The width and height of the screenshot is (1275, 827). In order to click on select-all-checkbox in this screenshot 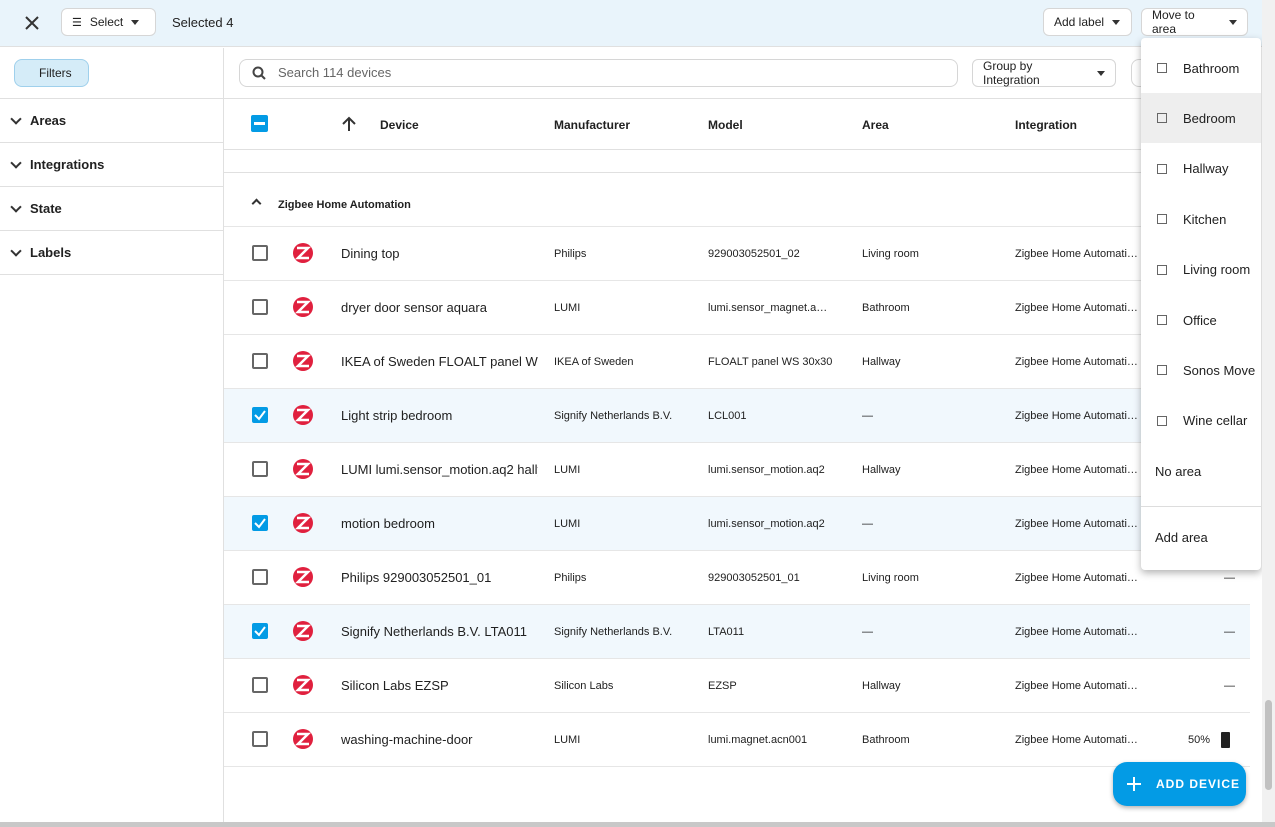, I will do `click(259, 123)`.